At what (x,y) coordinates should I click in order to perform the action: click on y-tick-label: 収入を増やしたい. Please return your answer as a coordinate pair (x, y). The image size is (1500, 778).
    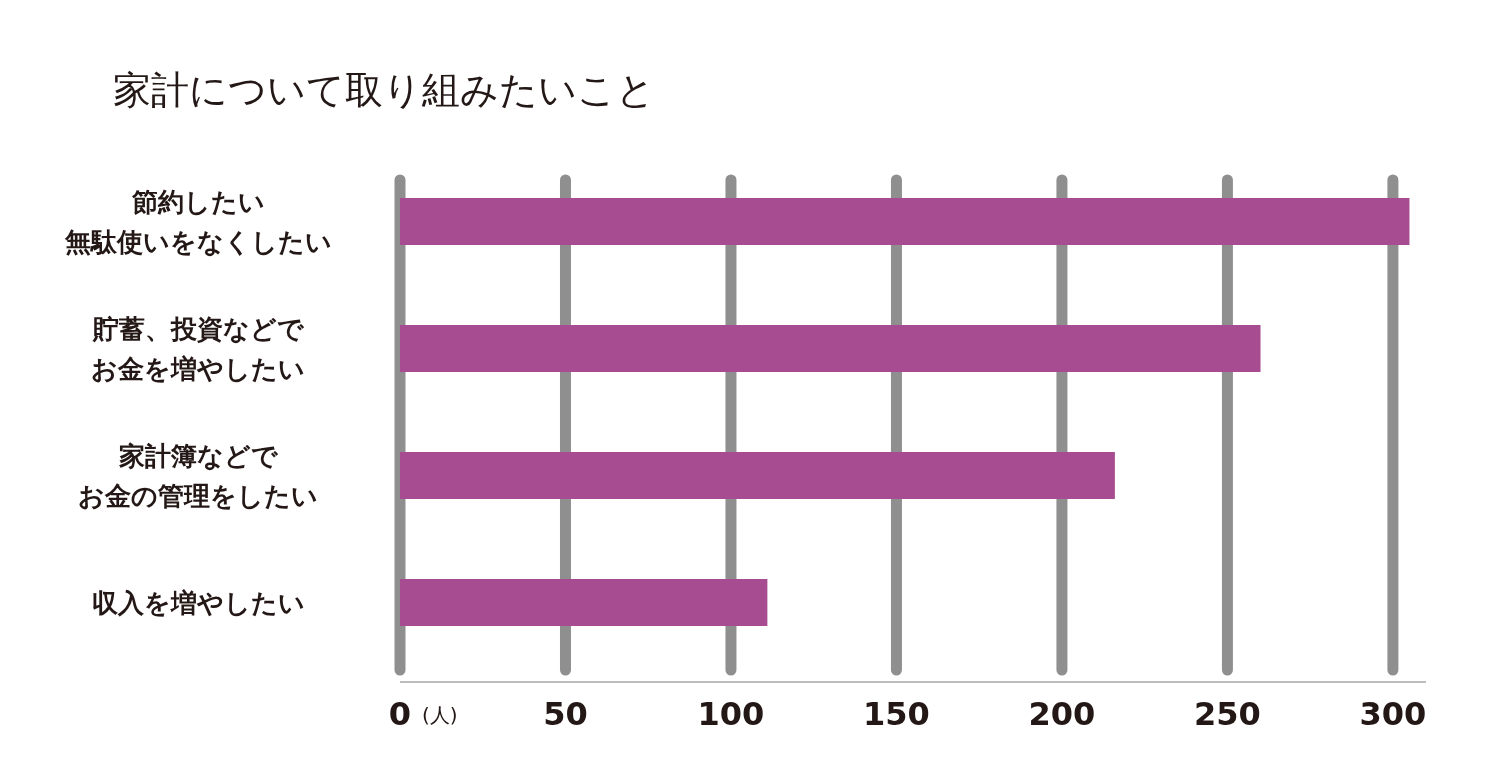
    Looking at the image, I should click on (198, 602).